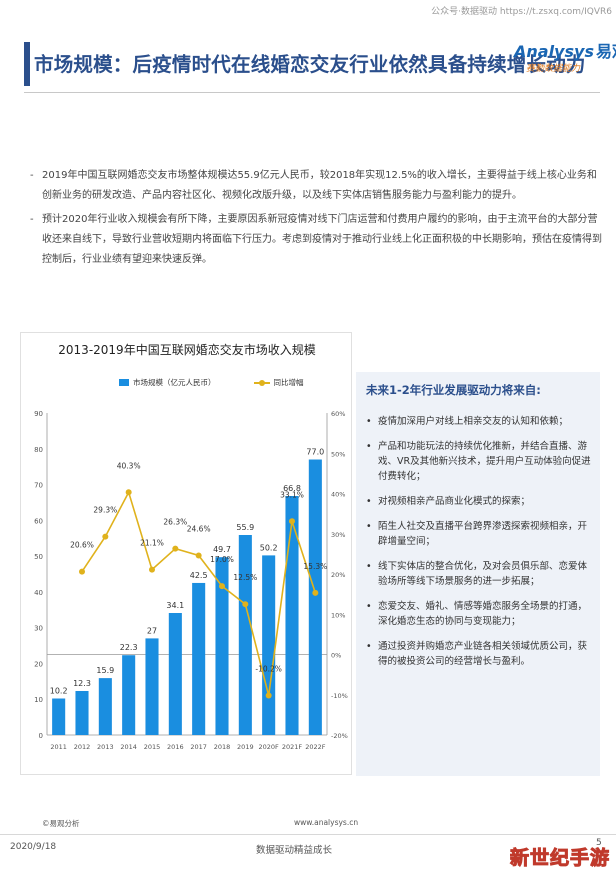  Describe the element at coordinates (152, 747) in the screenshot. I see `x-tick-label: 2015` at that location.